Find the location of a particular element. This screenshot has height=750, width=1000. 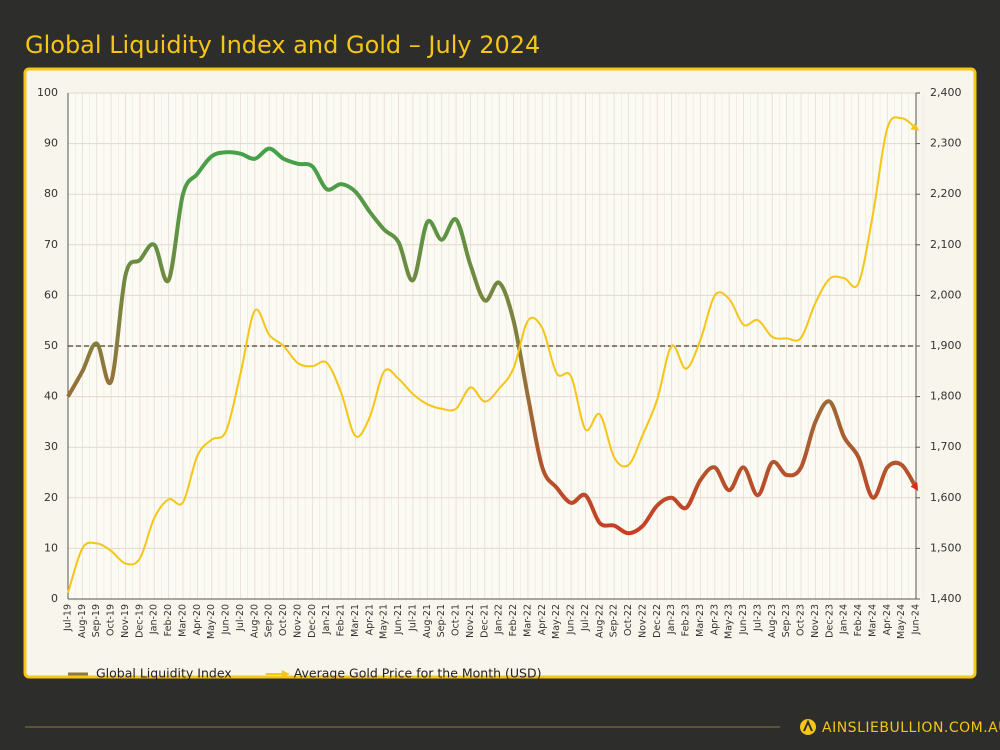

x-tick-label: Jan-22 is located at coordinates (499, 619).